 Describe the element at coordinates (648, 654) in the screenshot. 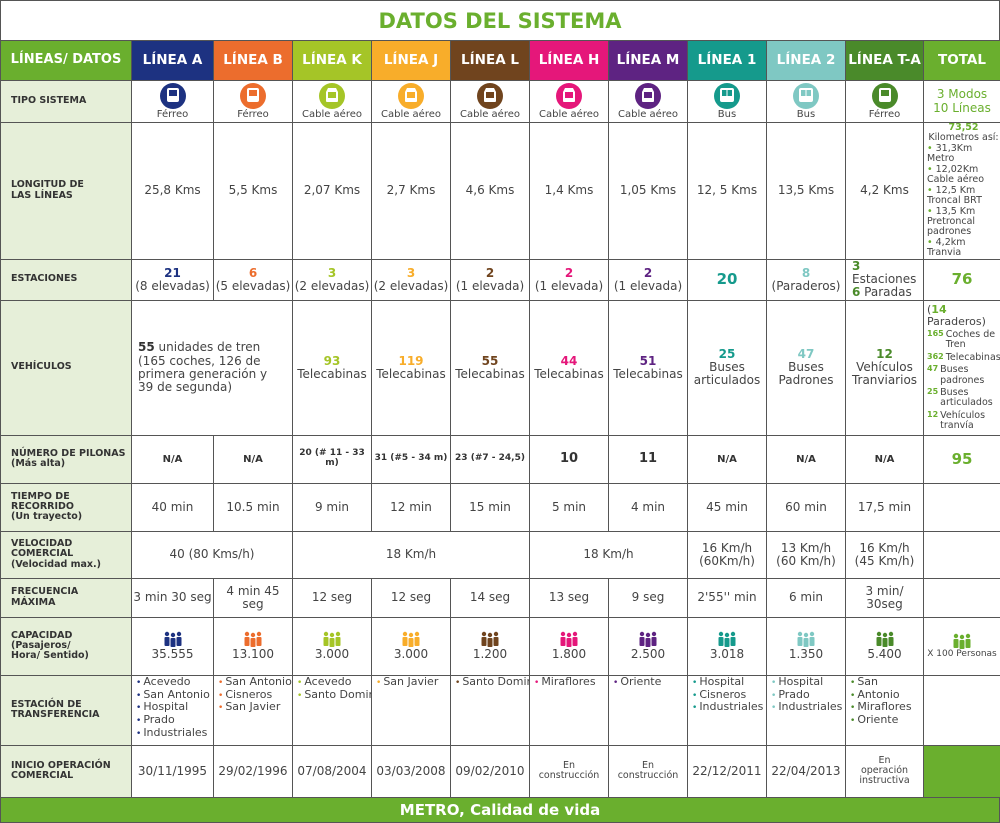

I see `capacidad-value: 2.500` at that location.